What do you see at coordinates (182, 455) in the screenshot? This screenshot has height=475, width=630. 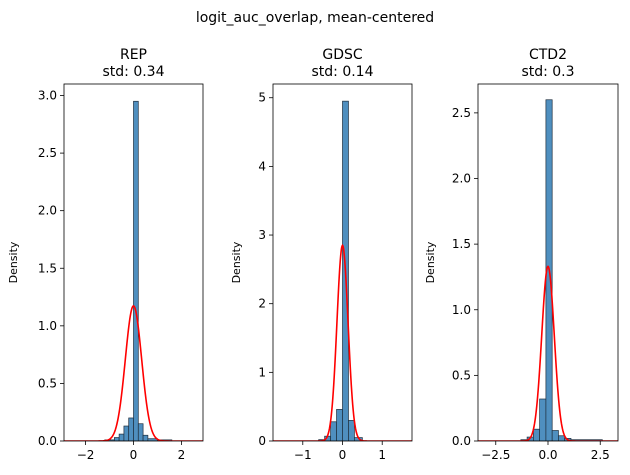 I see `rep-xtick-label-2: 2` at bounding box center [182, 455].